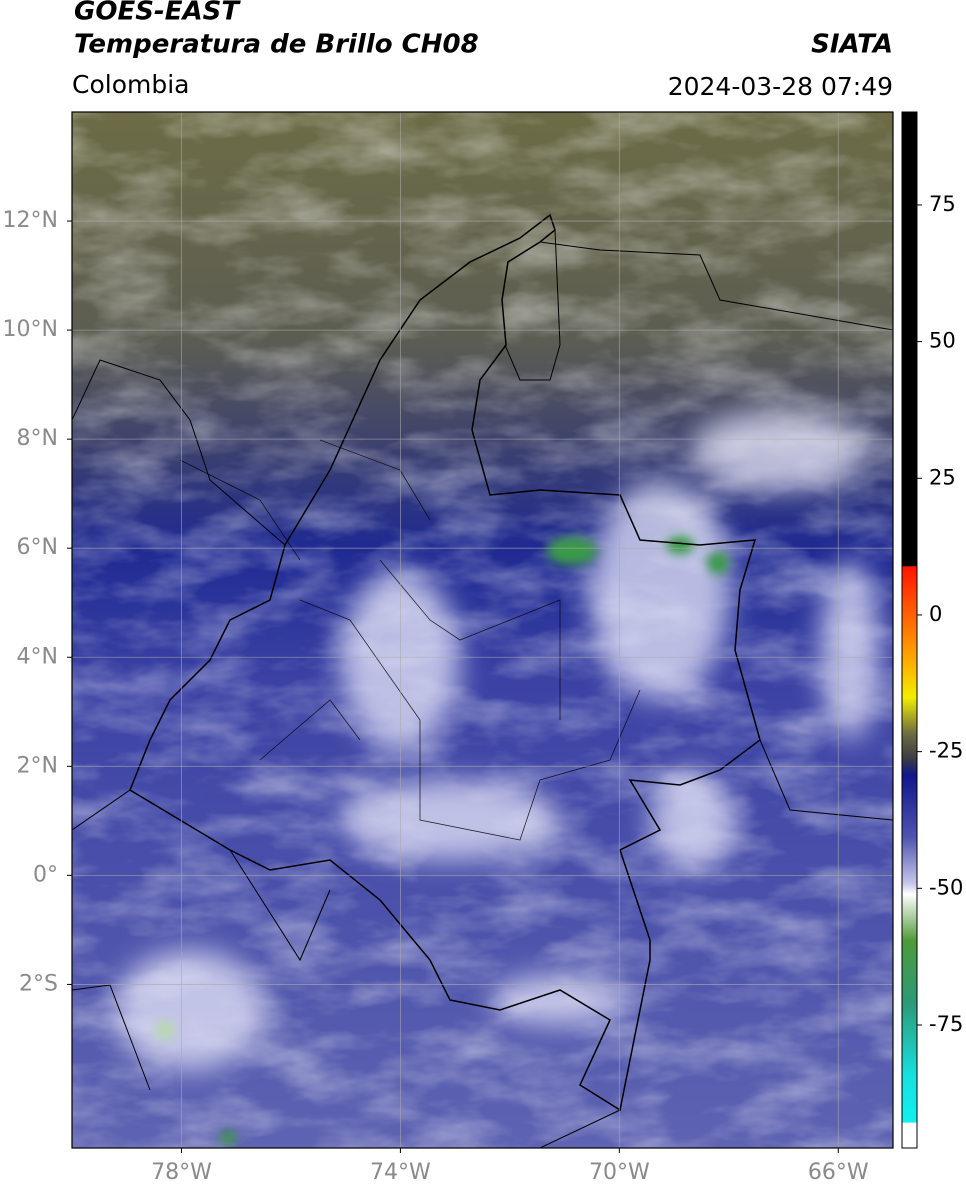 The width and height of the screenshot is (966, 1194). What do you see at coordinates (838, 1172) in the screenshot?
I see `x-tick-label: 66°W` at bounding box center [838, 1172].